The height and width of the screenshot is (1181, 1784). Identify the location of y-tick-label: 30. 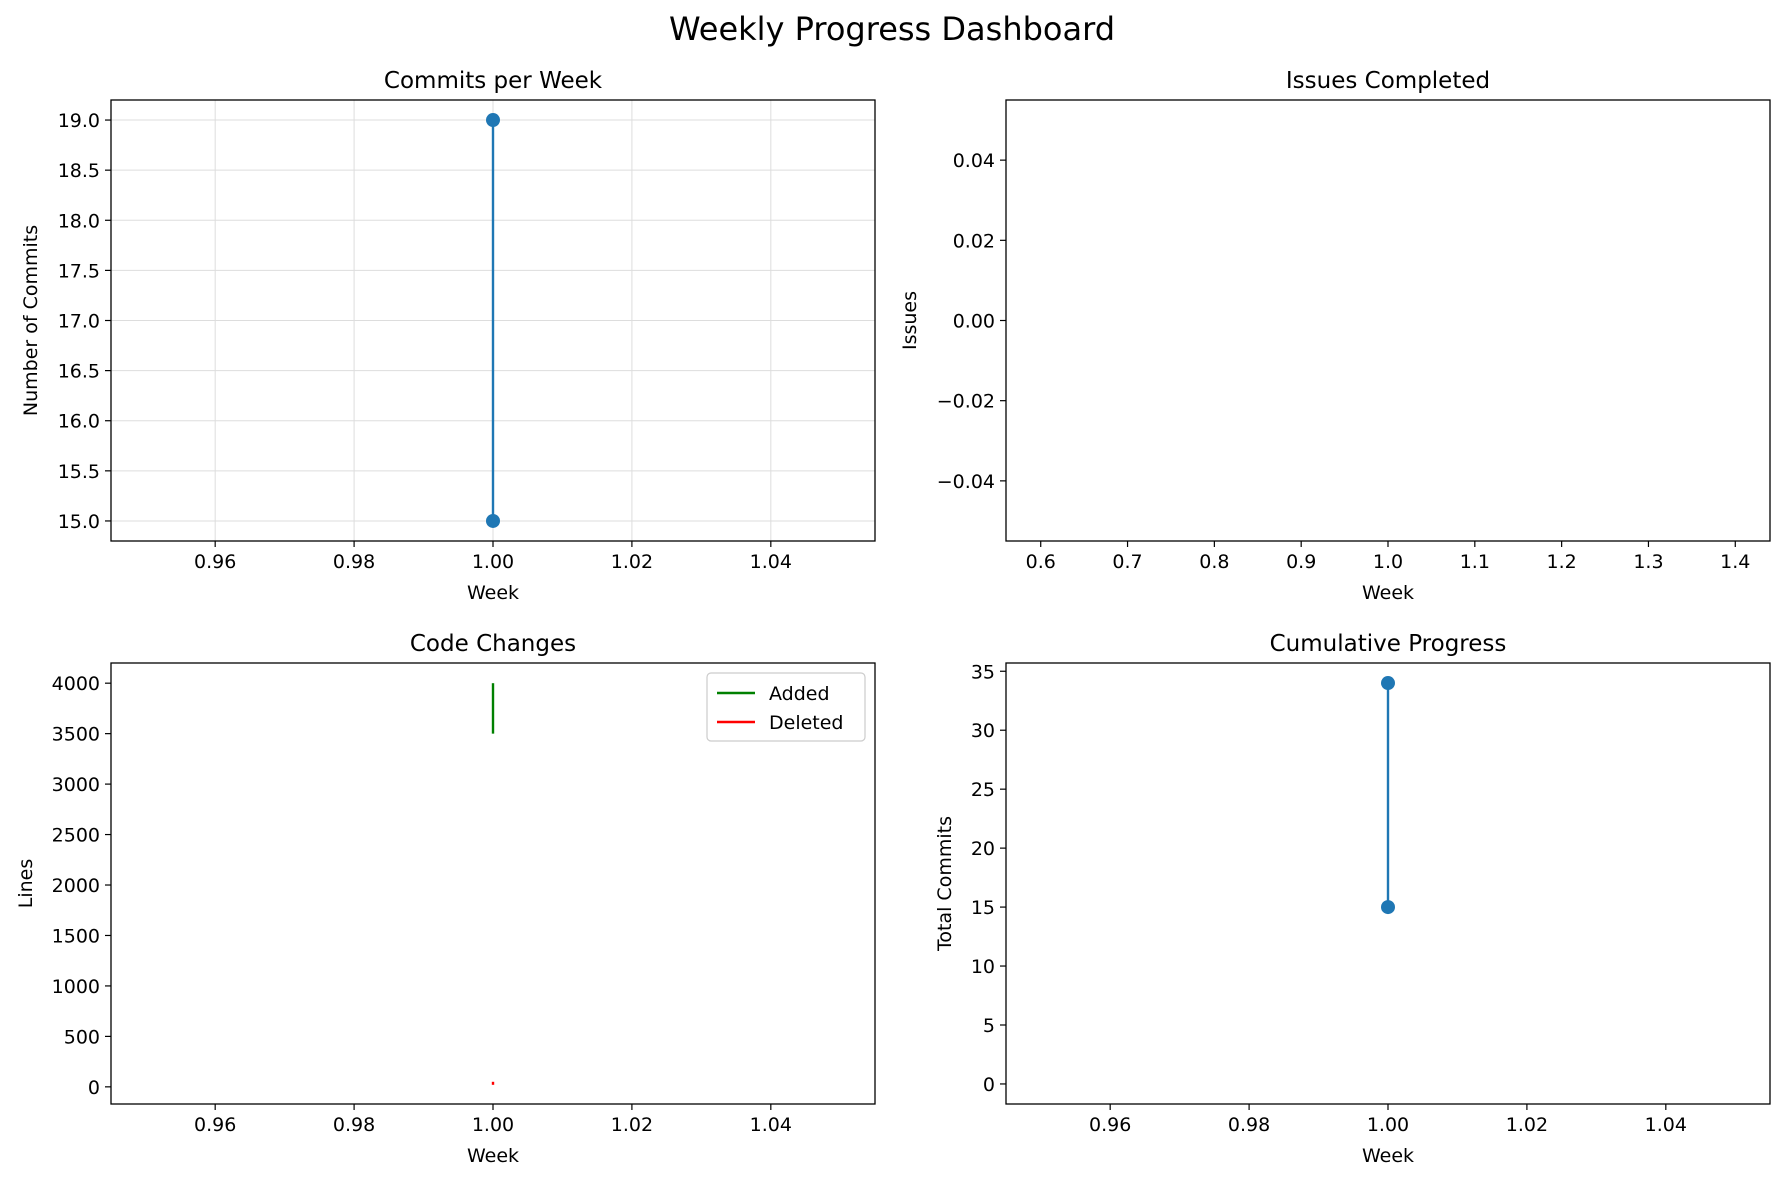
(983, 731).